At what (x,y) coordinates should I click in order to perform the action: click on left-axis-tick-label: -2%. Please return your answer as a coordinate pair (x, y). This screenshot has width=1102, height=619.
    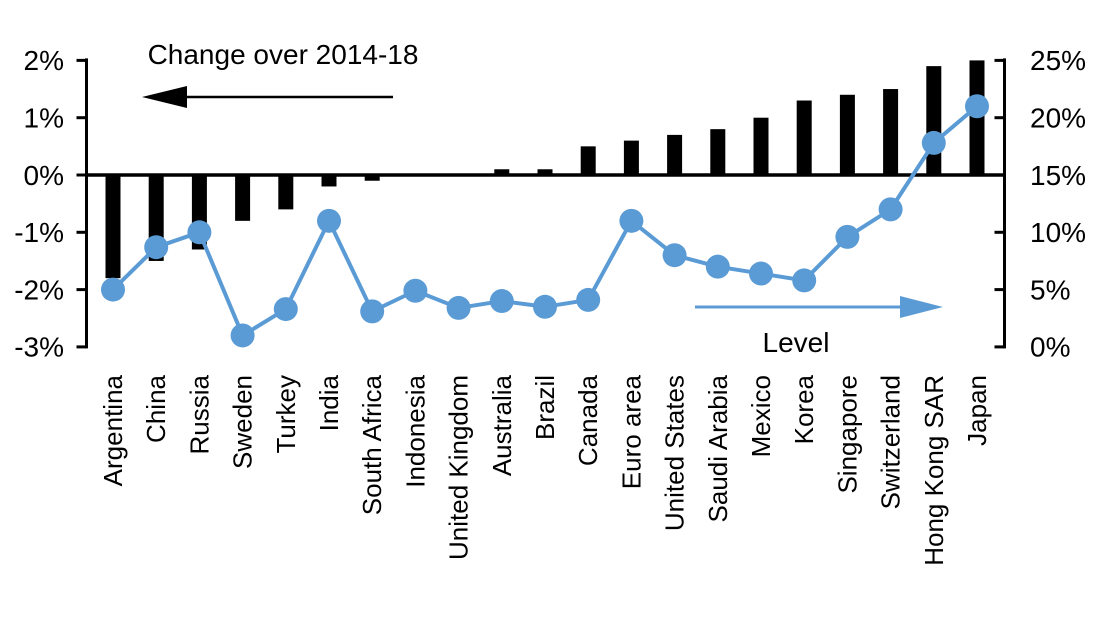
    Looking at the image, I should click on (39, 289).